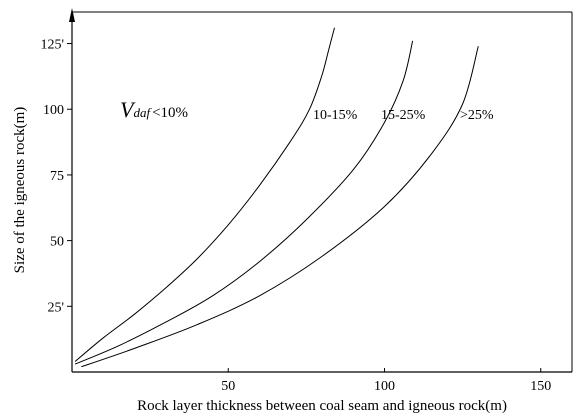 The image size is (574, 416). I want to click on region-label-10-15: 10-15%, so click(335, 115).